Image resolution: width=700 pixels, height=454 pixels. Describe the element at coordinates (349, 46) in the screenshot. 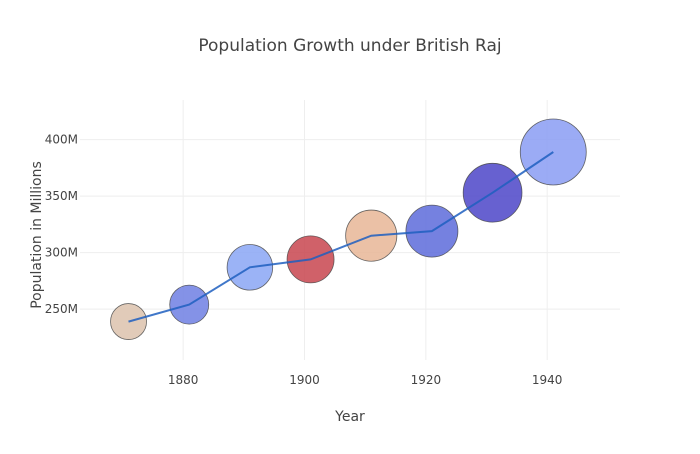

I see `chart-title: Population Growth under British Raj` at that location.